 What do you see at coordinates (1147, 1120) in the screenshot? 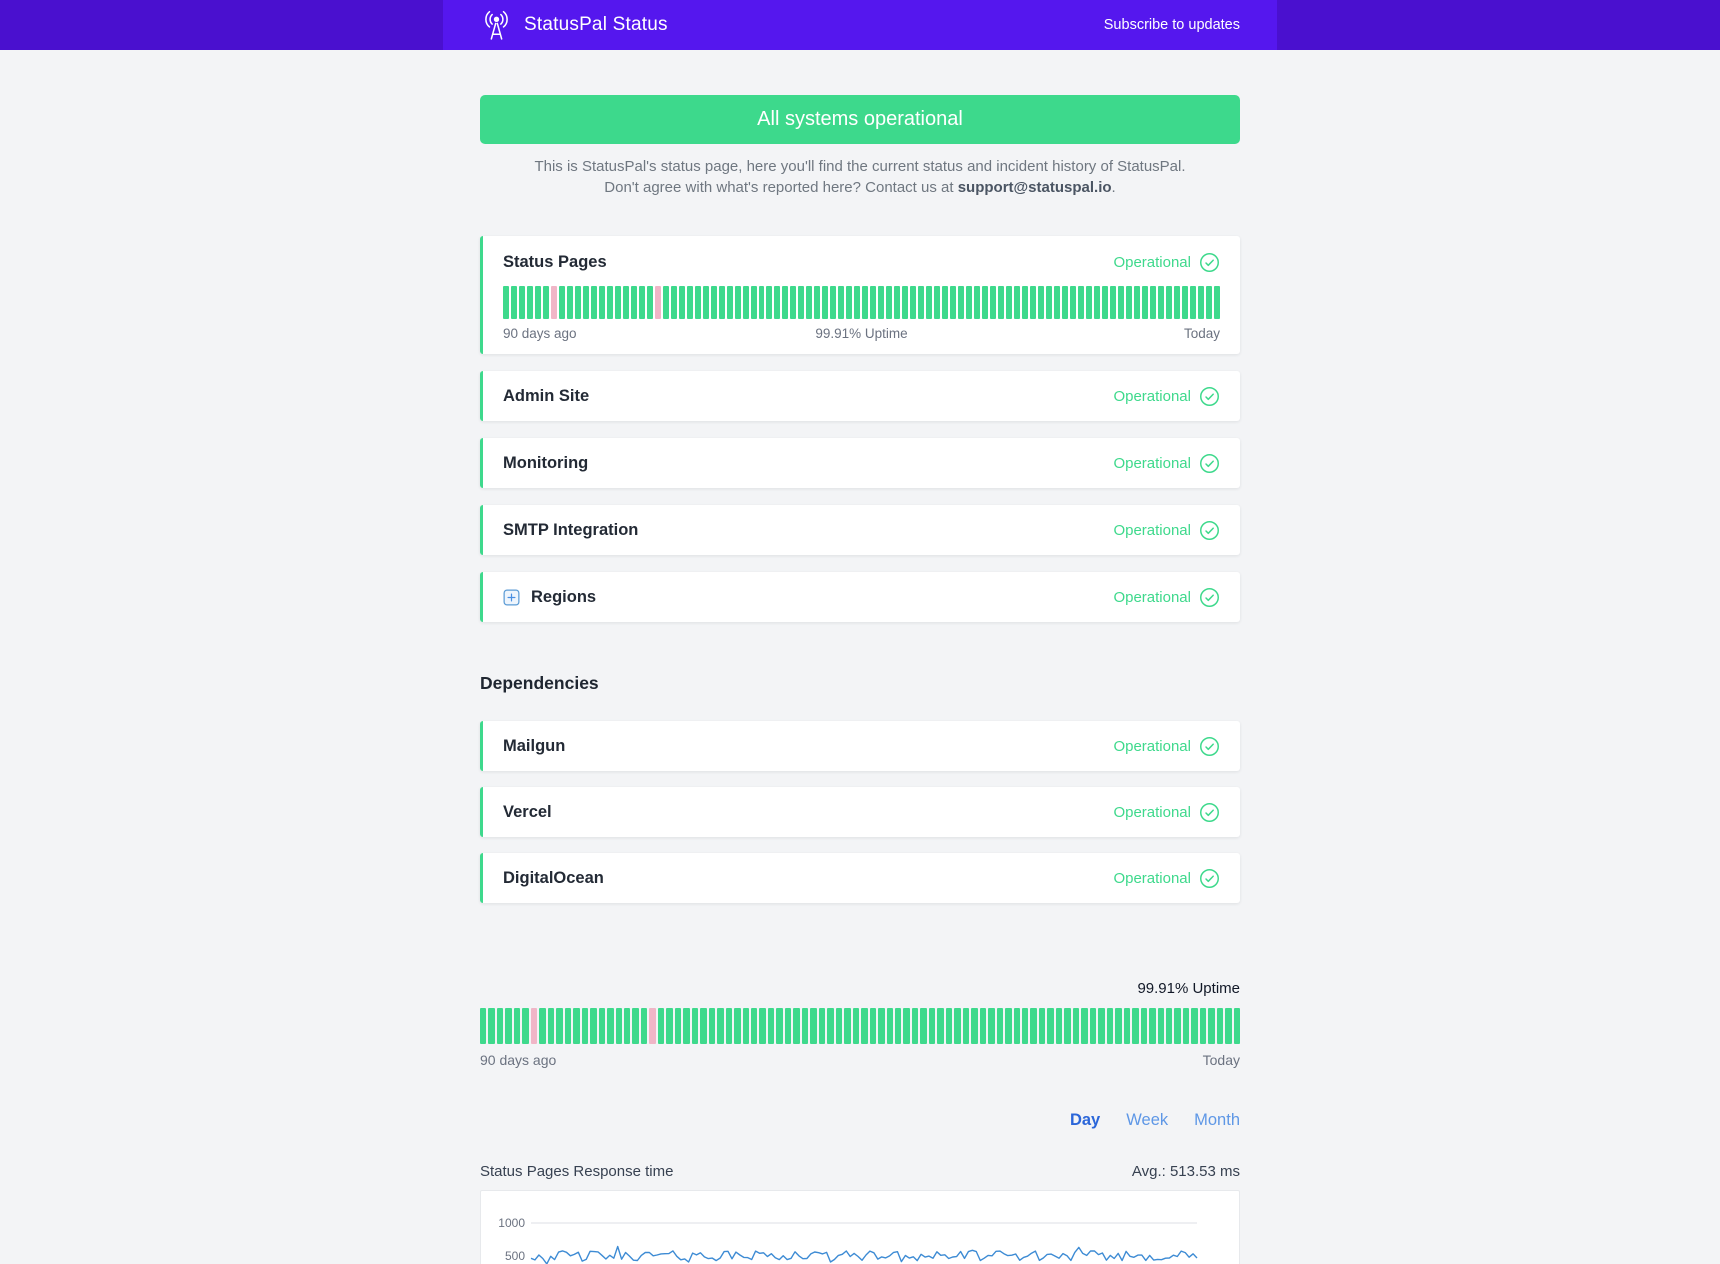
I see `tab-week: Week` at bounding box center [1147, 1120].